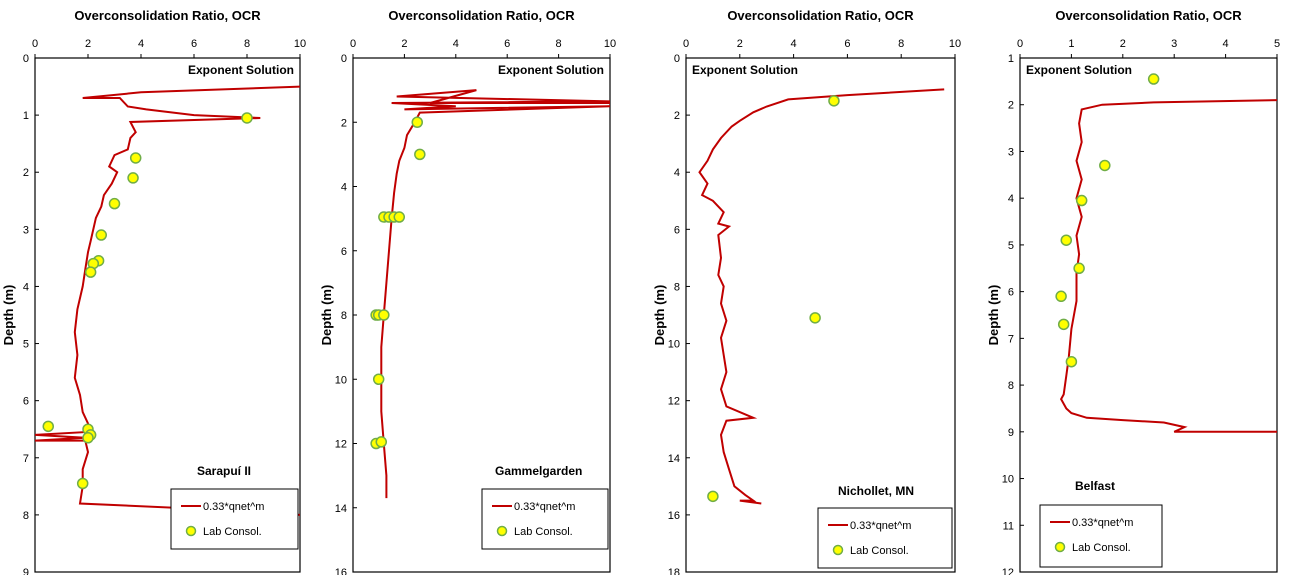 This screenshot has width=1293, height=575. I want to click on site-label: Nichollet, MN, so click(876, 491).